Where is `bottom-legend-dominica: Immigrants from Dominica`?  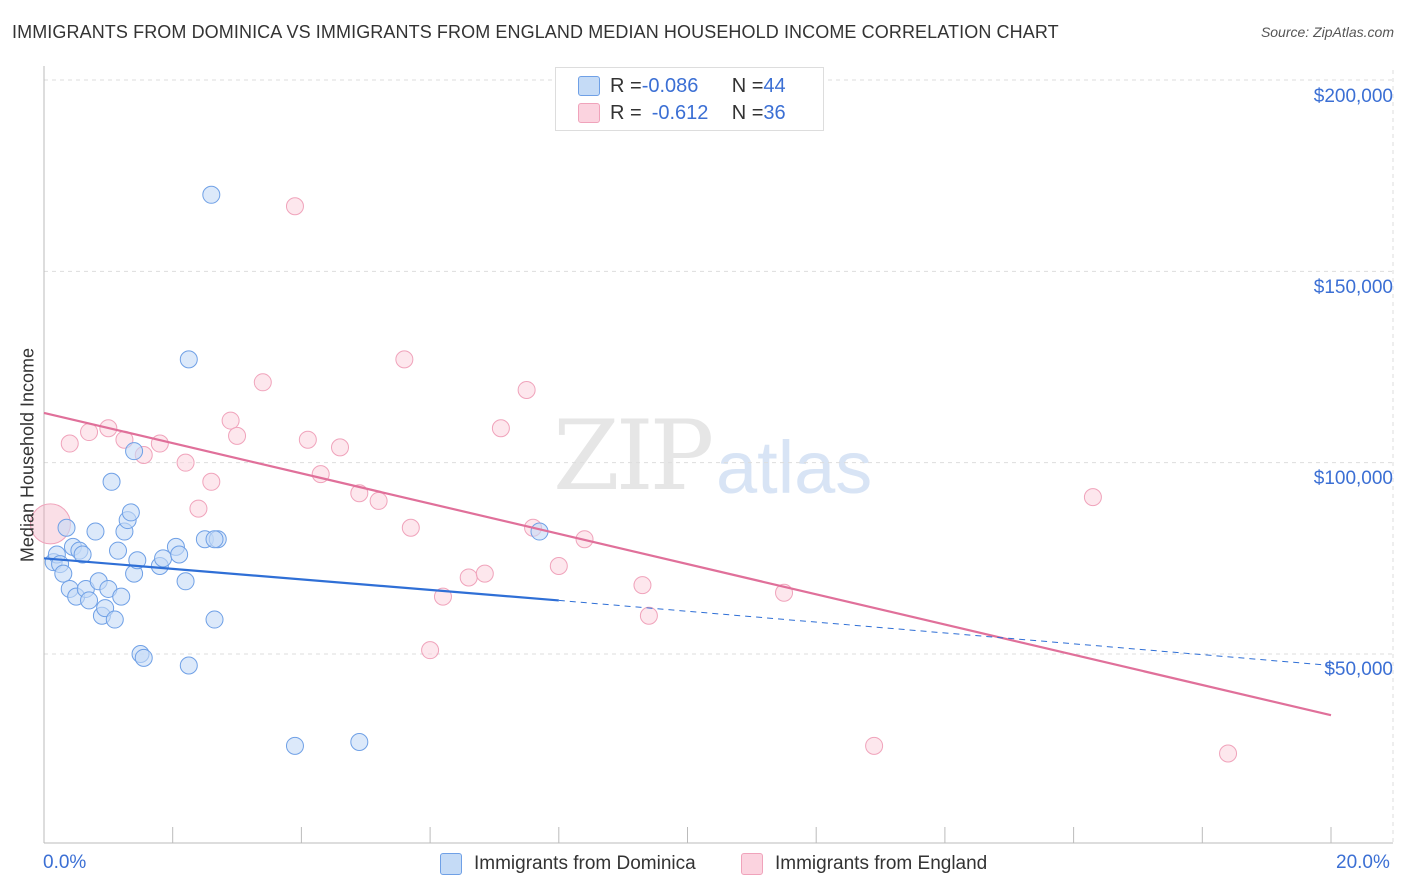
bottom-legend-dominica: Immigrants from Dominica is located at coordinates (568, 864).